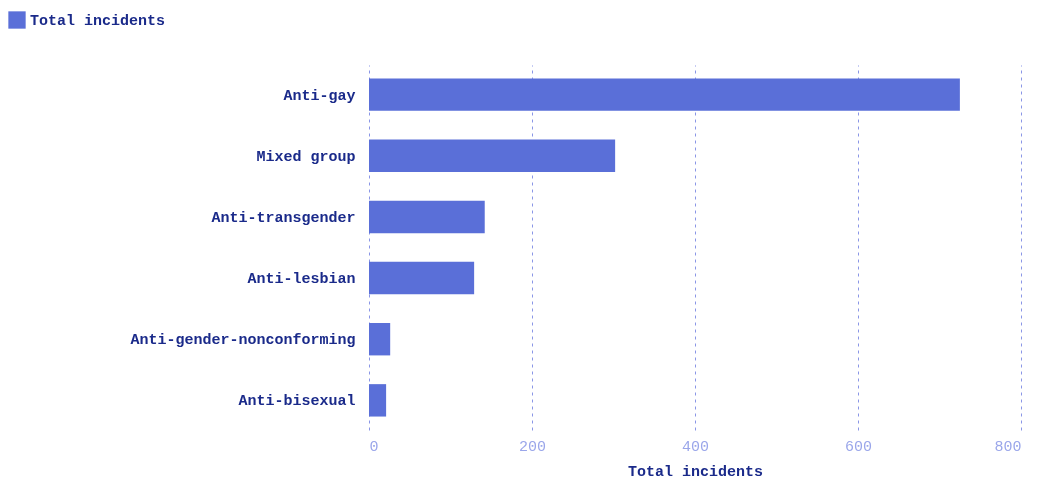 The image size is (1043, 491). What do you see at coordinates (695, 447) in the screenshot?
I see `x-tick-label: 400` at bounding box center [695, 447].